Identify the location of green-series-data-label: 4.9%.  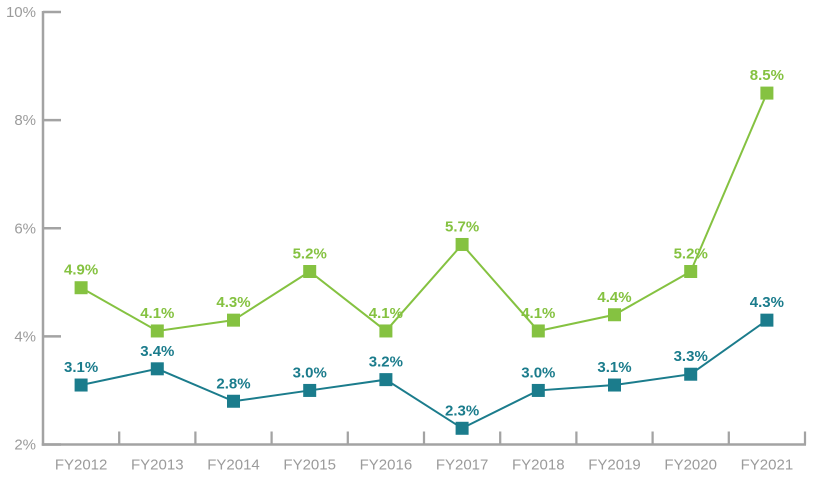
(81, 270).